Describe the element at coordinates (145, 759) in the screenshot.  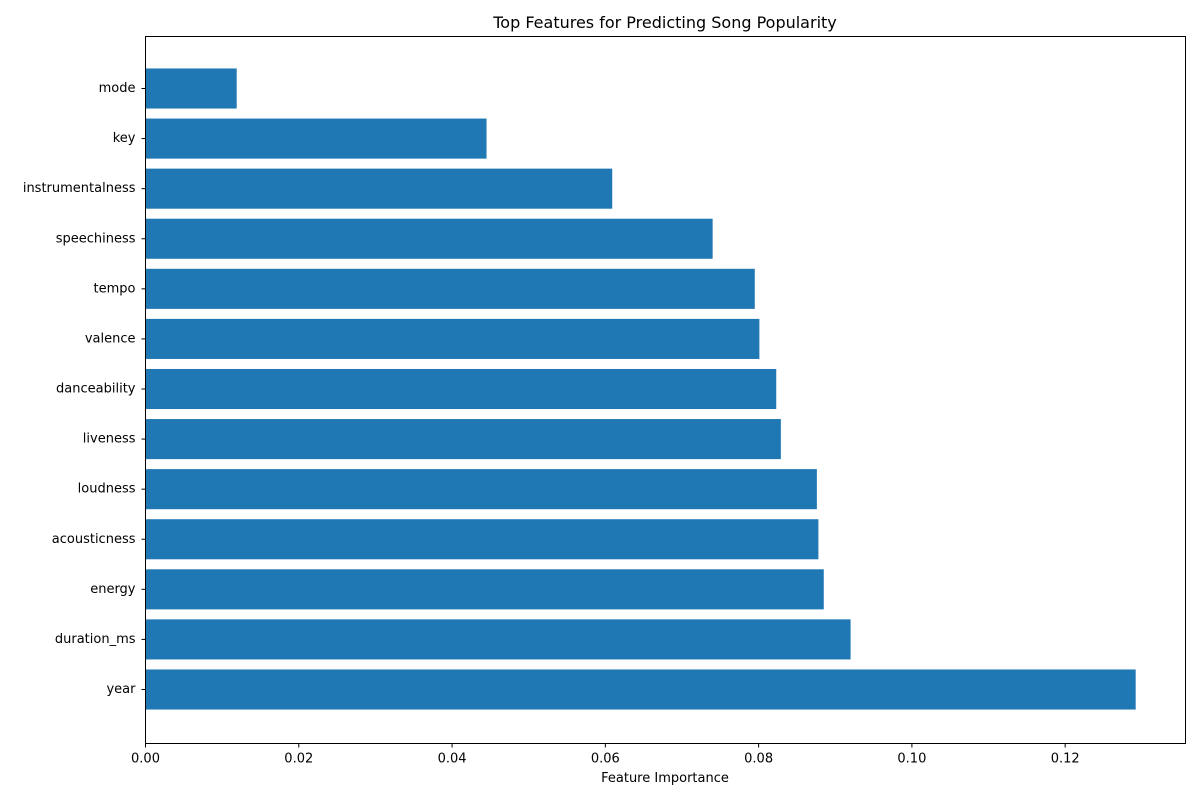
I see `x-tick-label: 0.00` at that location.